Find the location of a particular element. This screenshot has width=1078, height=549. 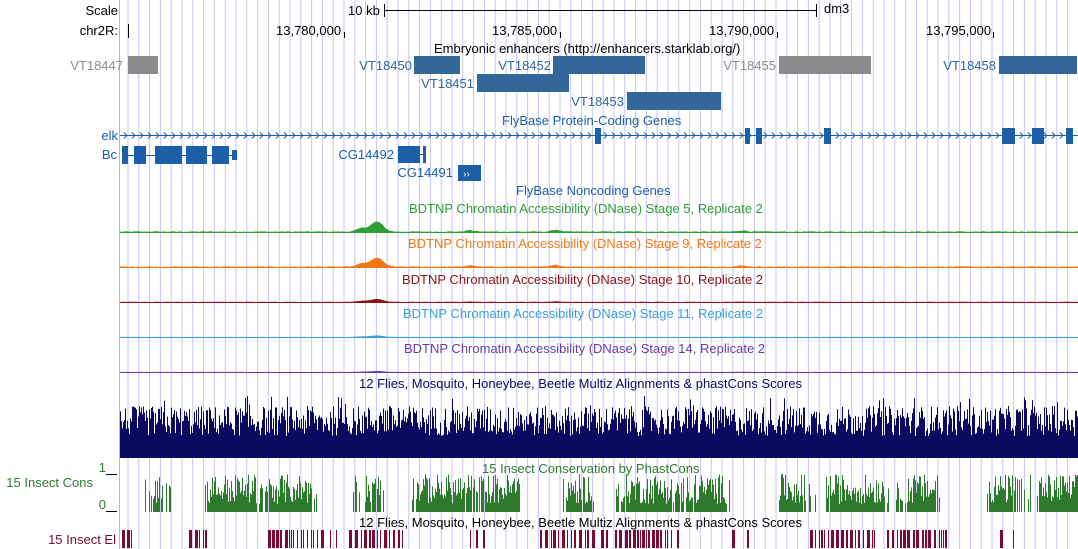

cg14491-exon is located at coordinates (469, 173).